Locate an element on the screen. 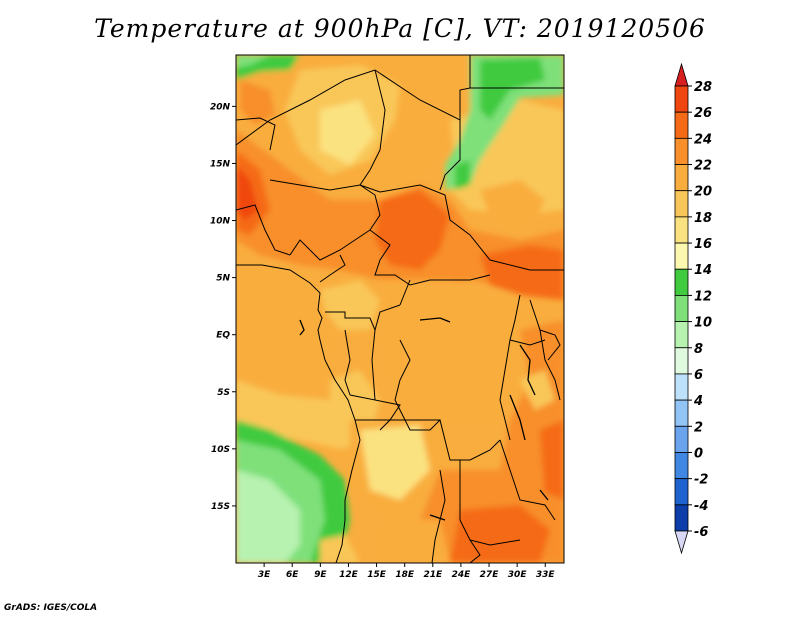 Image resolution: width=800 pixels, height=618 pixels. colorbar-label: -4 is located at coordinates (701, 506).